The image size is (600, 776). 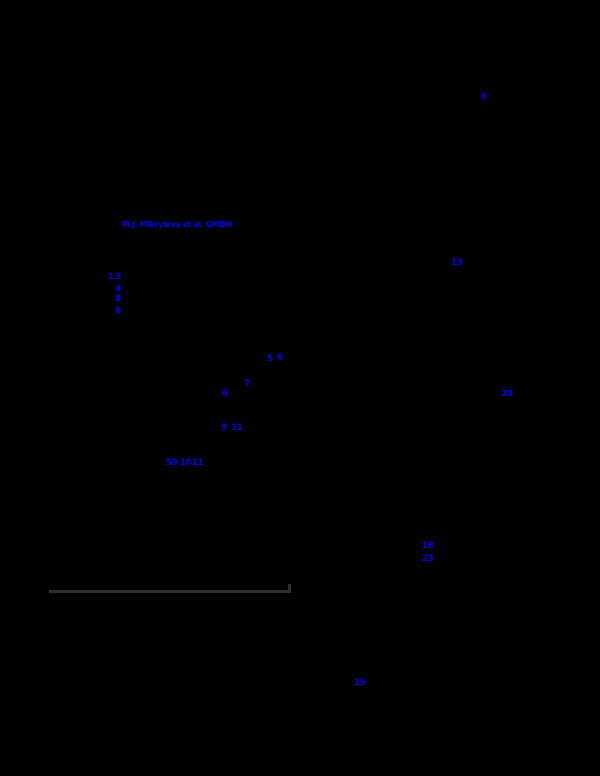 What do you see at coordinates (457, 263) in the screenshot?
I see `citation-link: 13` at bounding box center [457, 263].